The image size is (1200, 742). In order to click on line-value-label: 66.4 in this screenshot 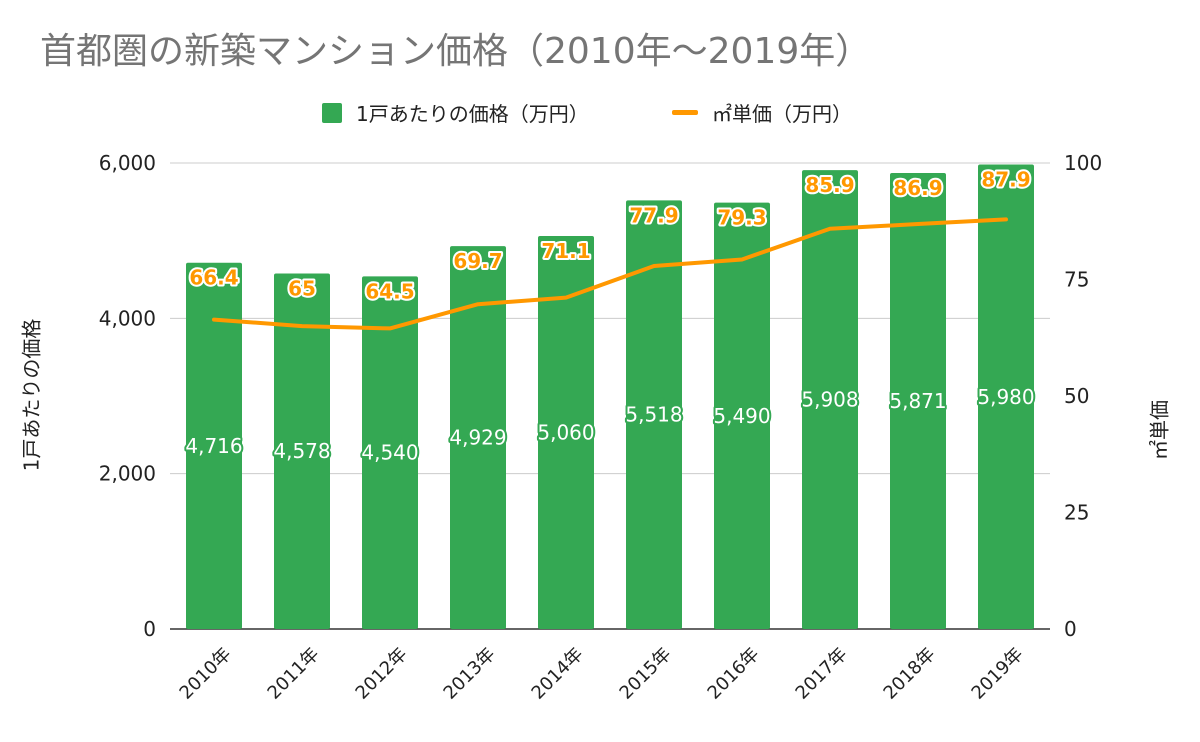, I will do `click(213, 278)`.